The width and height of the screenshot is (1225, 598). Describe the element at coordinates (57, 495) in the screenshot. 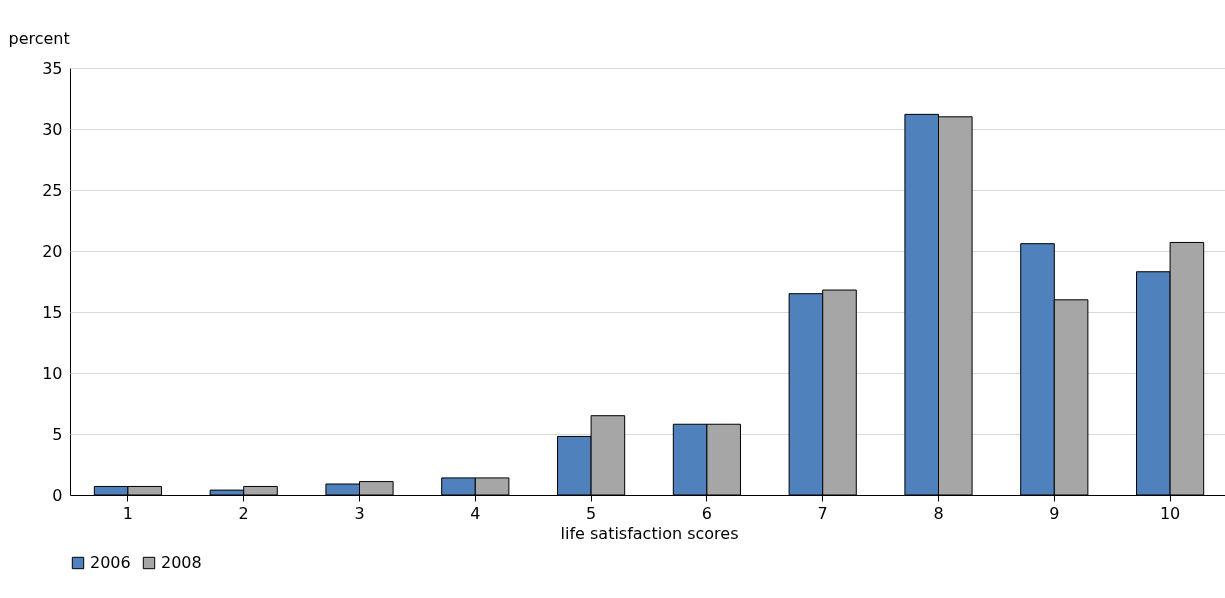

I see `y-tick-label: 0` at that location.